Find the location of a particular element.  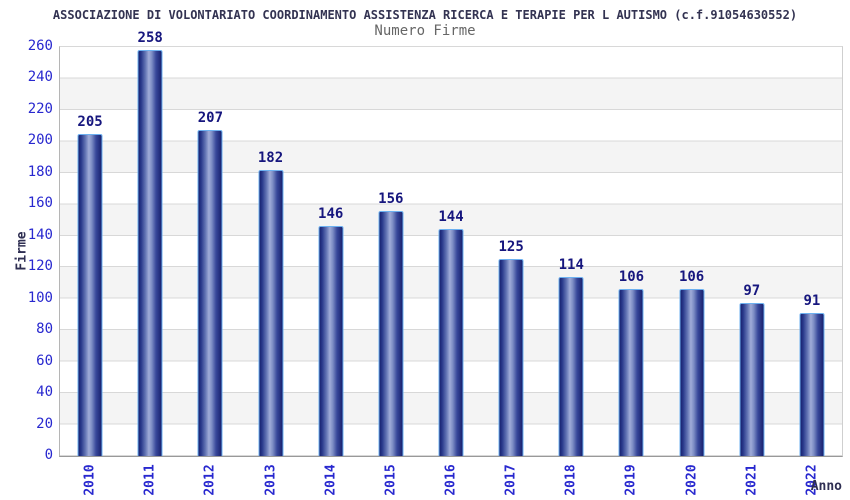

bar-value-label: 258 is located at coordinates (150, 38).